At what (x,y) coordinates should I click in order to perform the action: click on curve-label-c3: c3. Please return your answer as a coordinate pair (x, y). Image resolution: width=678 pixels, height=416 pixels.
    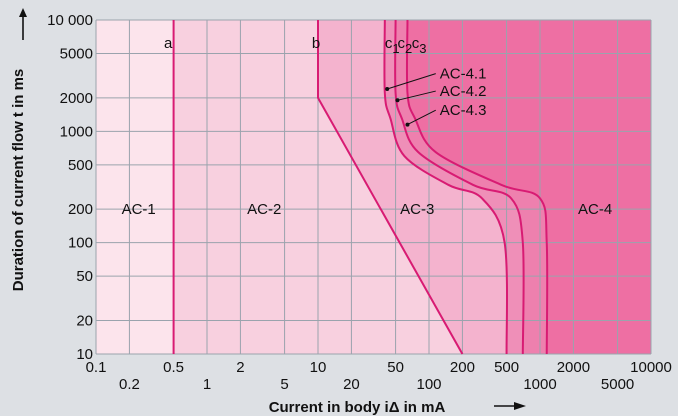
    Looking at the image, I should click on (419, 45).